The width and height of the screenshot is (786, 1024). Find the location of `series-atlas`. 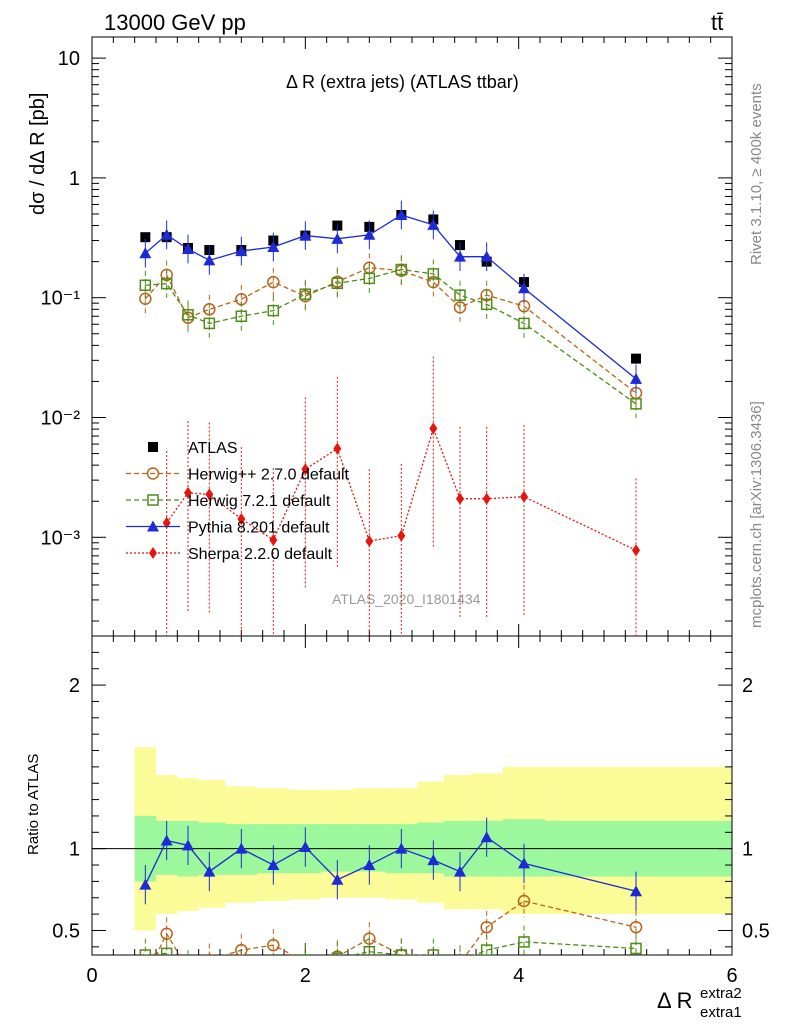

series-atlas is located at coordinates (390, 287).